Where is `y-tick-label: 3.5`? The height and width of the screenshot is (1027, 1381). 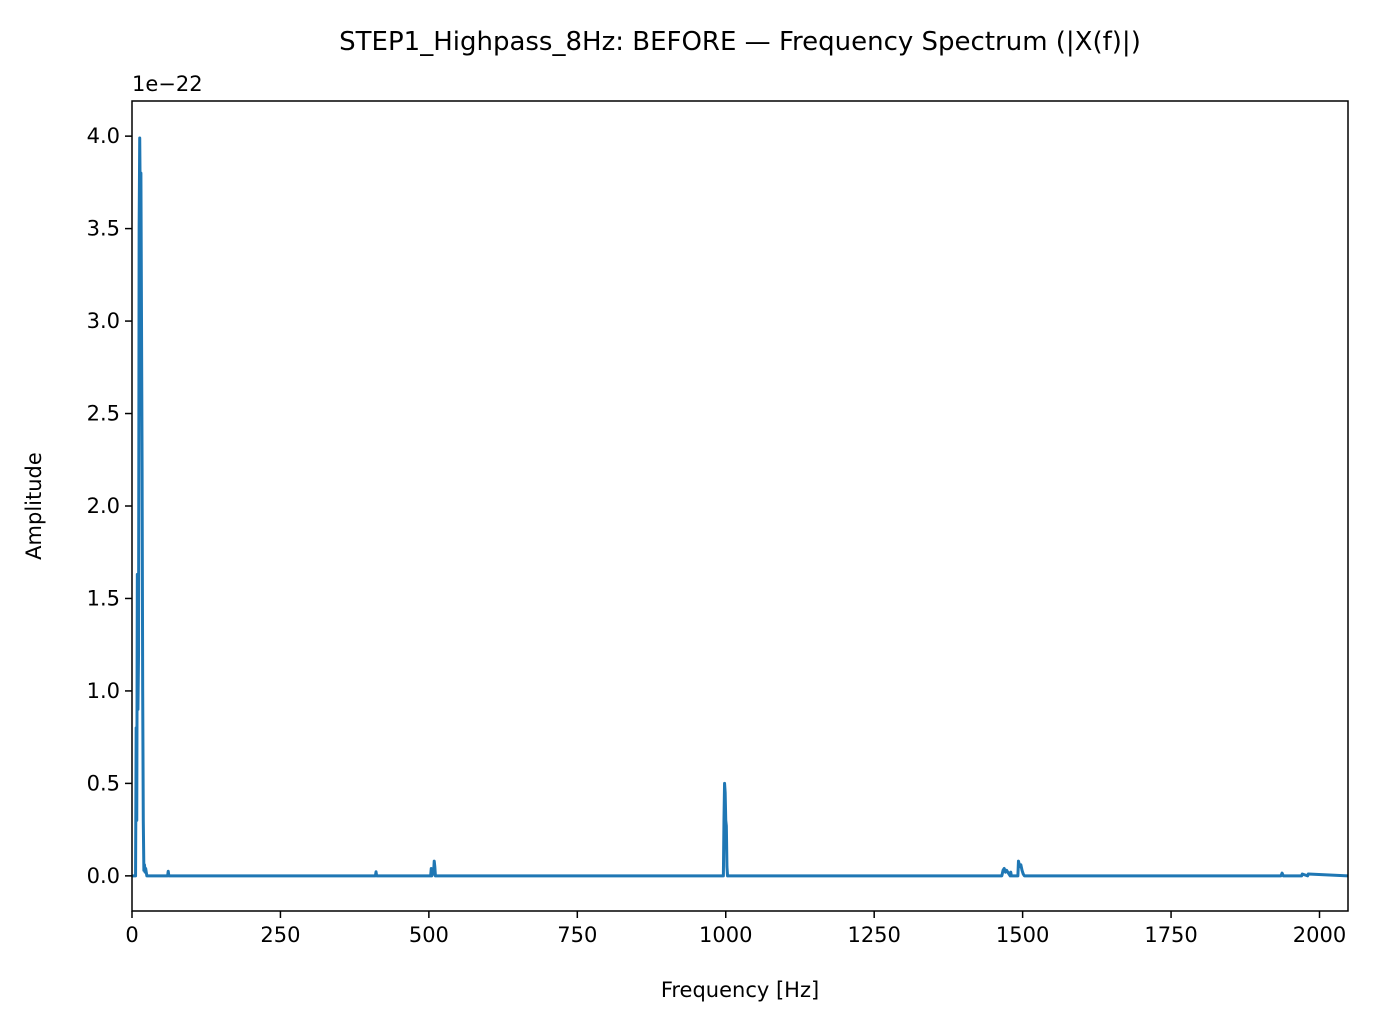 y-tick-label: 3.5 is located at coordinates (103, 229).